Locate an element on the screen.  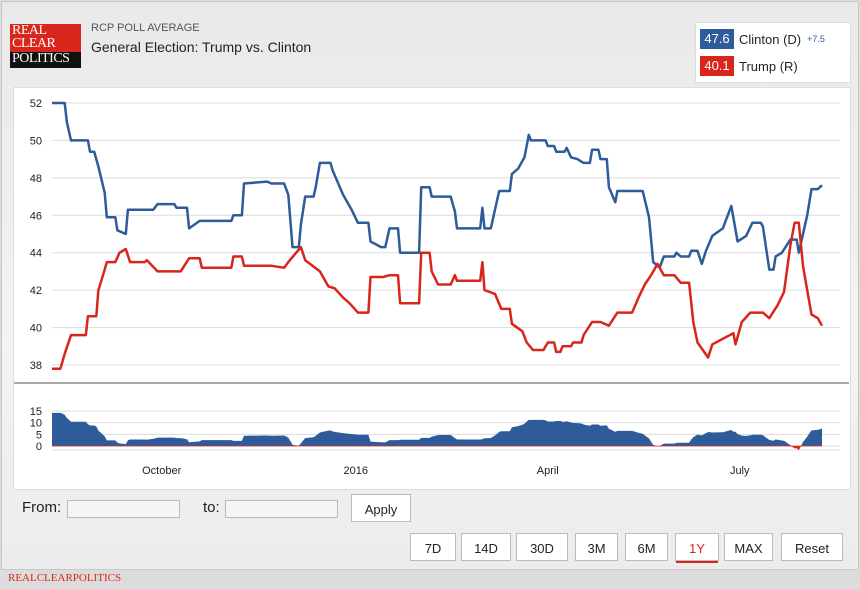
legend-trump: 40.1 Trump (R) is located at coordinates (749, 66).